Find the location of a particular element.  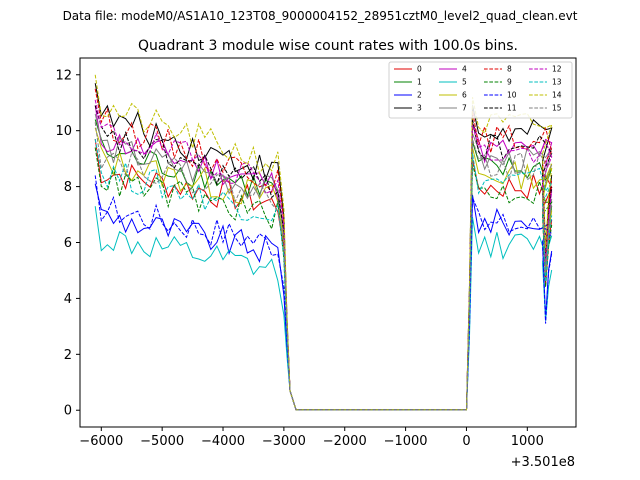

y-tick-label: 8 is located at coordinates (68, 187).